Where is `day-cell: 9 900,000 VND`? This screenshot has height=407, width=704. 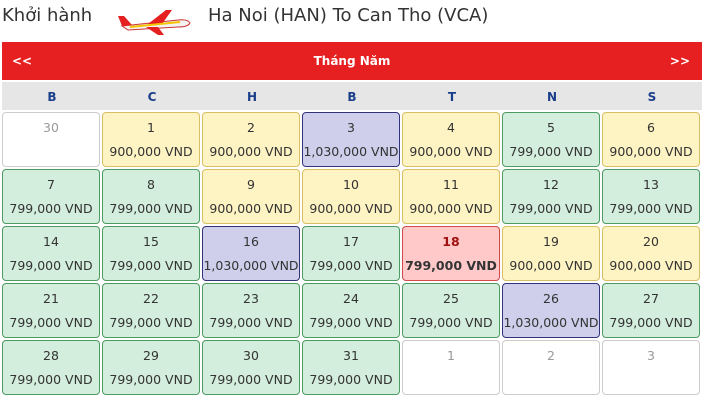 day-cell: 9 900,000 VND is located at coordinates (251, 196).